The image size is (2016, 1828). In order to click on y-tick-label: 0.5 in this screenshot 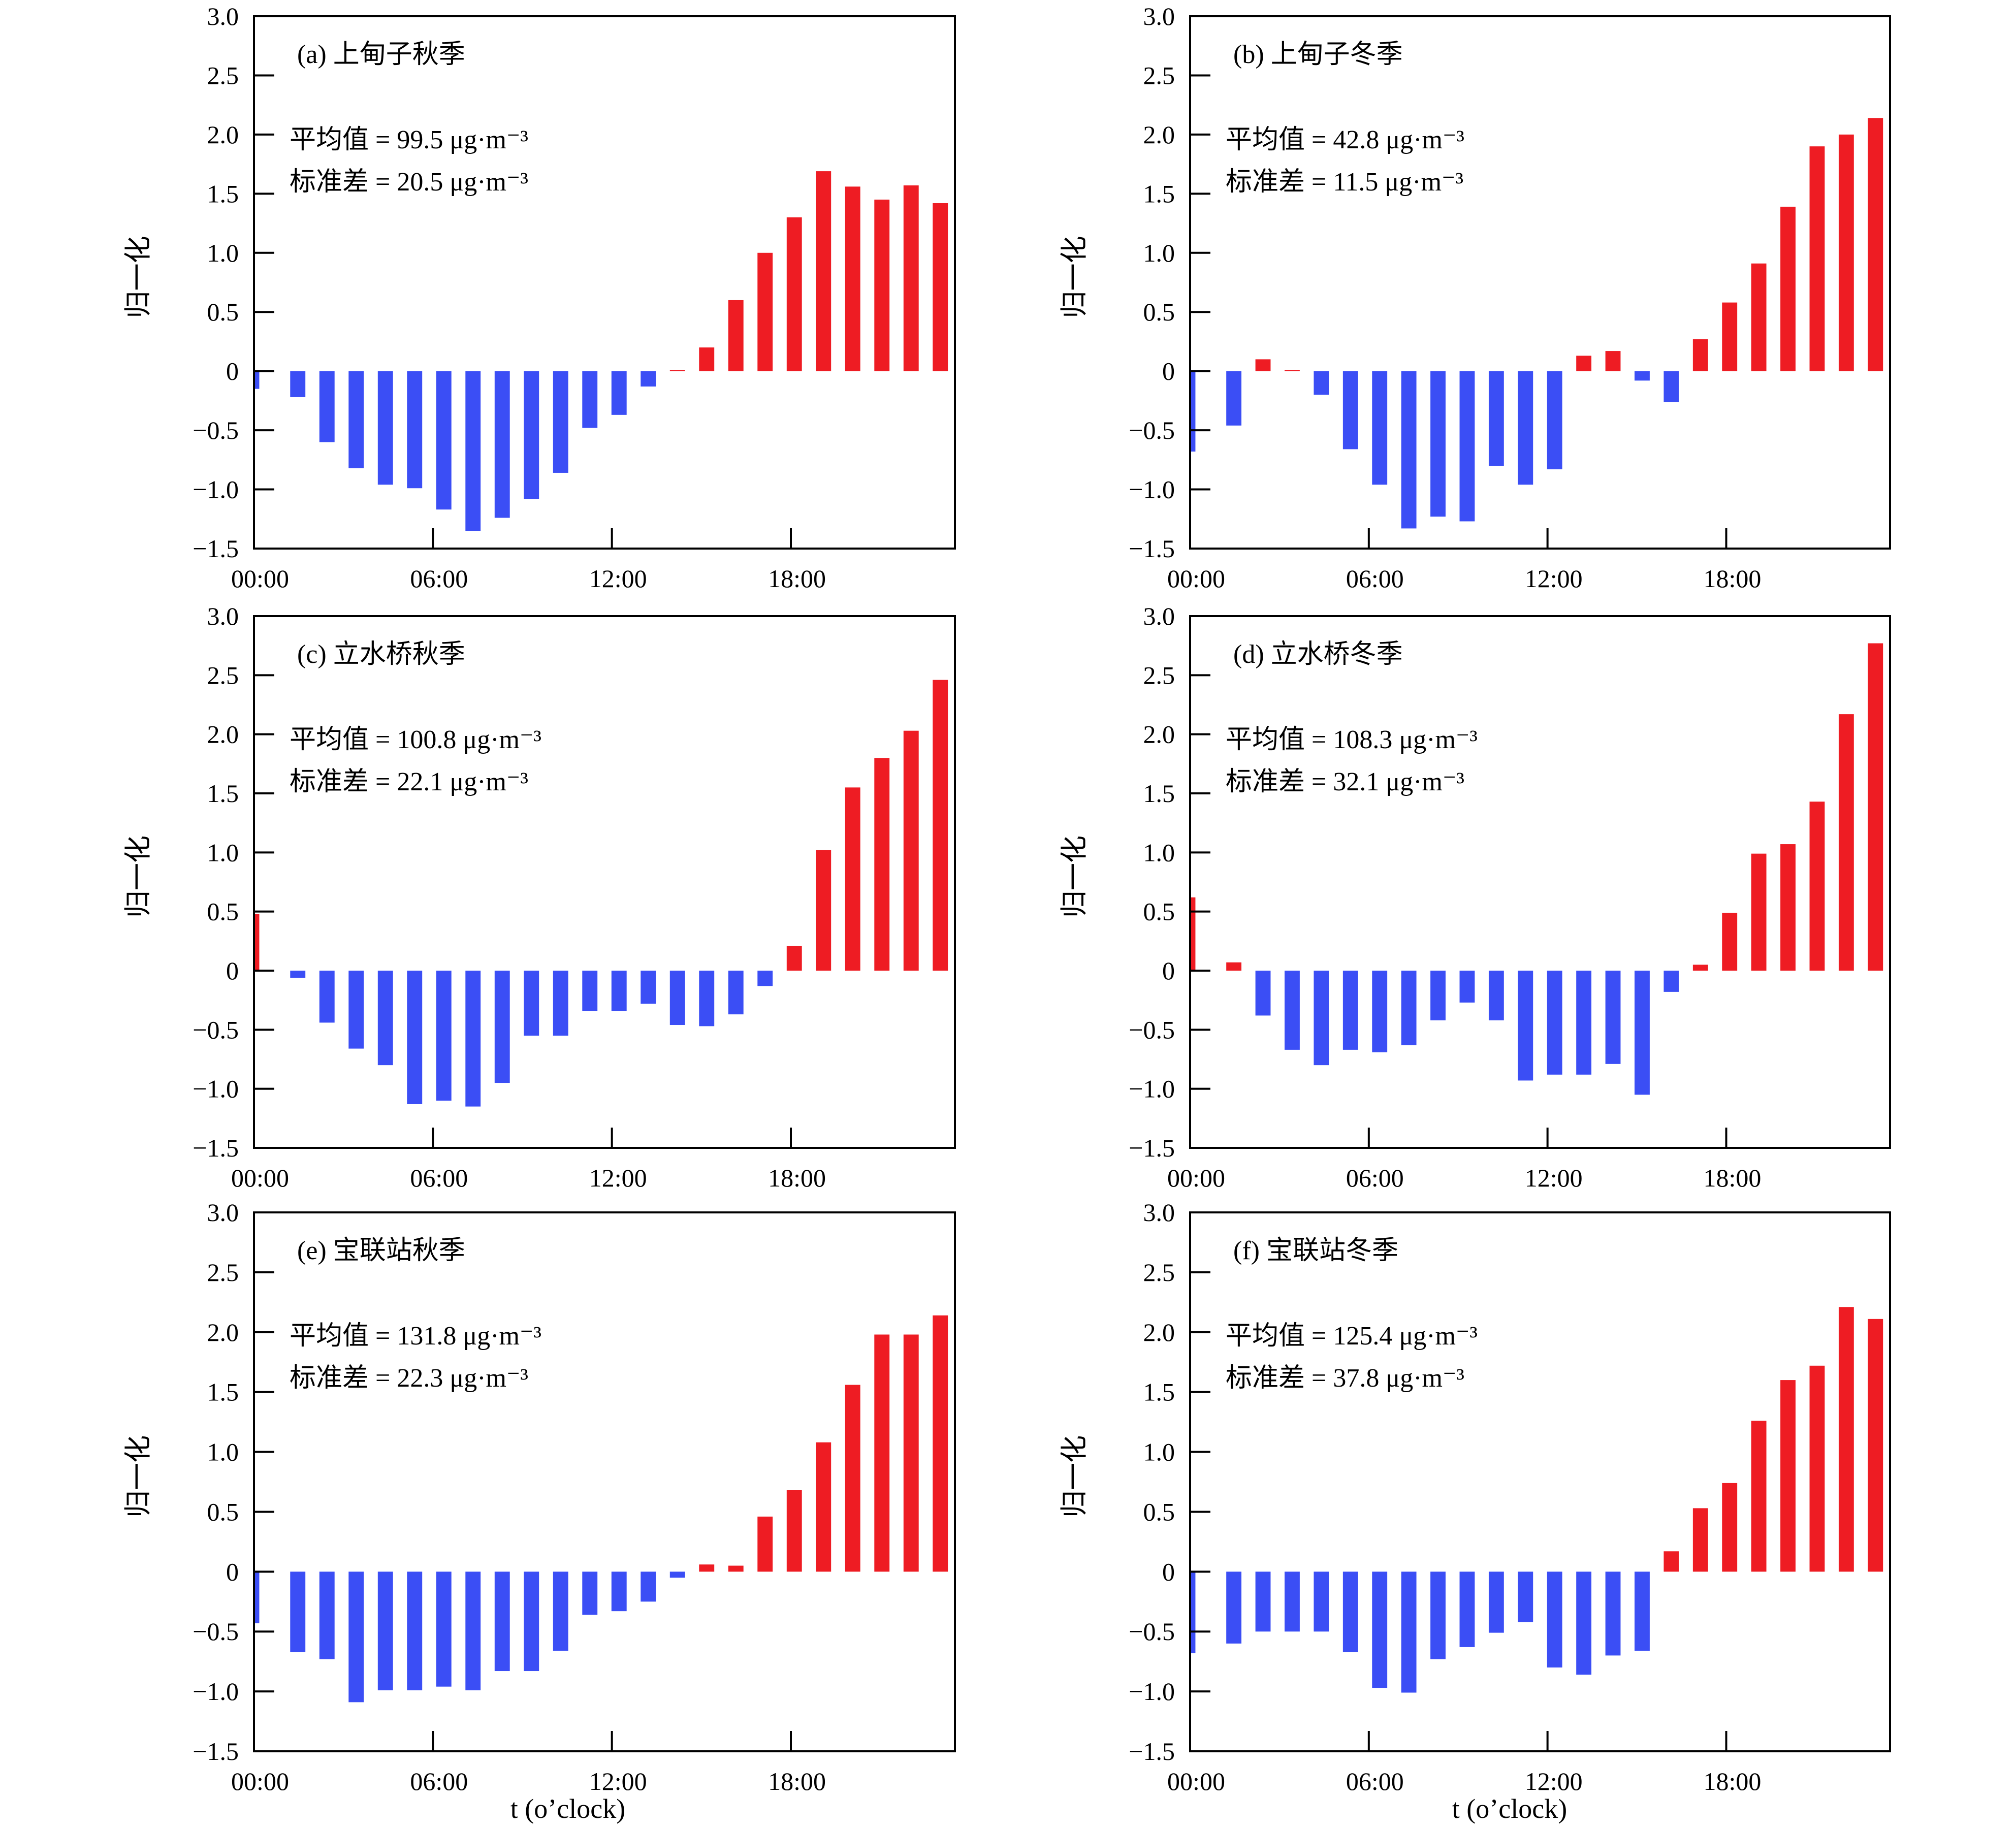, I will do `click(223, 1511)`.